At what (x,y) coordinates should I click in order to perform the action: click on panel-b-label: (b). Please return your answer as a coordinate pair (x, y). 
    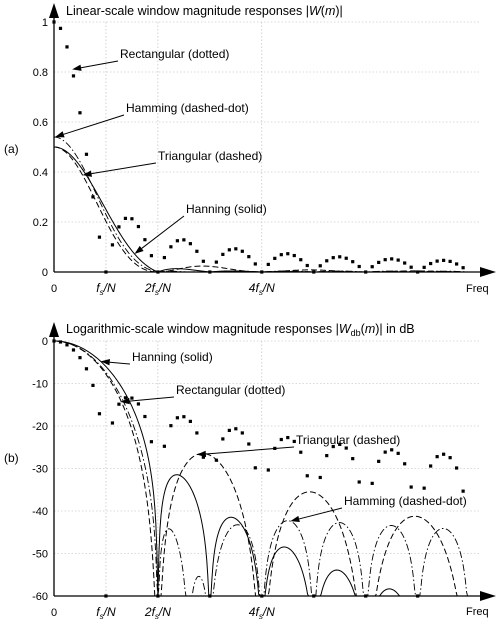
    Looking at the image, I should click on (11, 458).